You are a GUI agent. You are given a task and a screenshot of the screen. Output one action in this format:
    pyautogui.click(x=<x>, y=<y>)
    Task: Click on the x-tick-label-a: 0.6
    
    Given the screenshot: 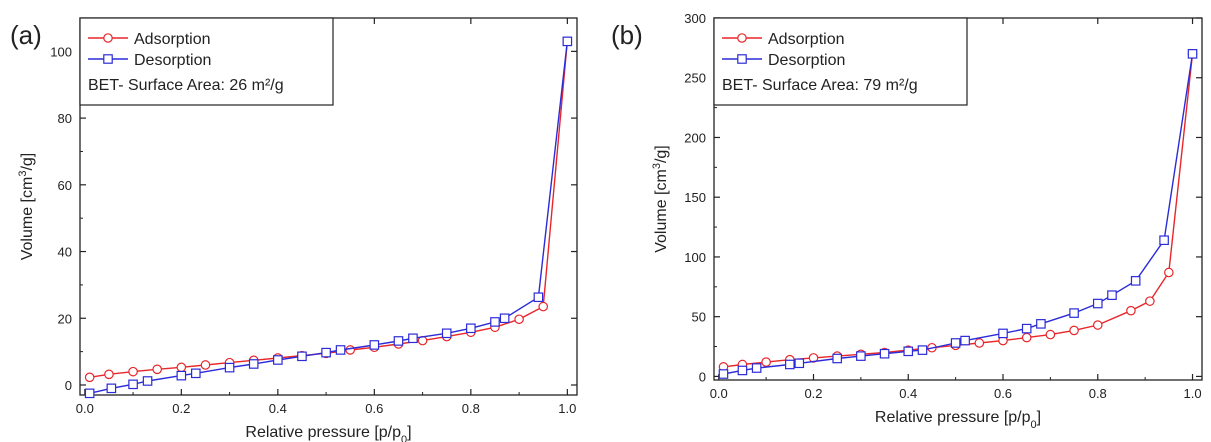 What is the action you would take?
    pyautogui.click(x=374, y=408)
    